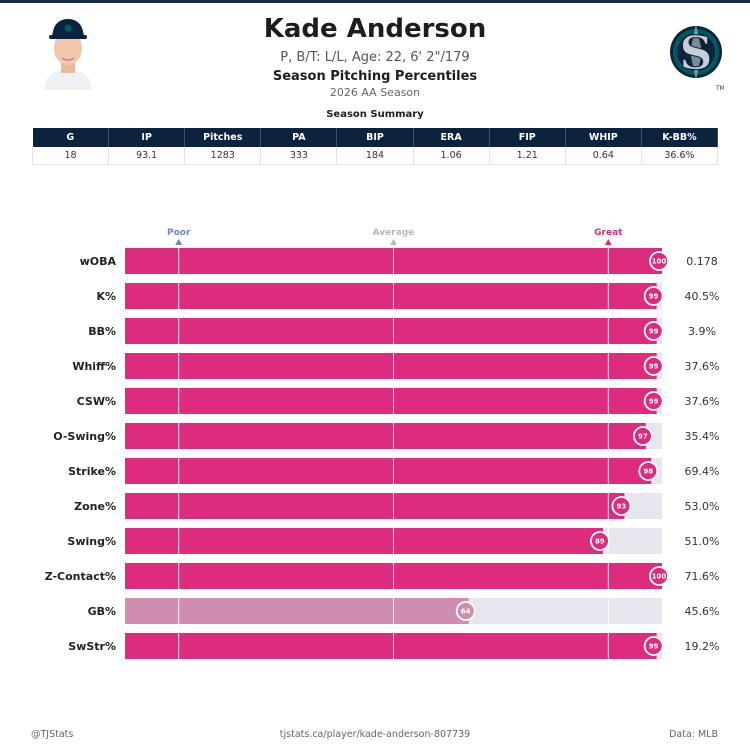 This screenshot has height=750, width=750. What do you see at coordinates (451, 156) in the screenshot?
I see `summary-cell: 1.06` at bounding box center [451, 156].